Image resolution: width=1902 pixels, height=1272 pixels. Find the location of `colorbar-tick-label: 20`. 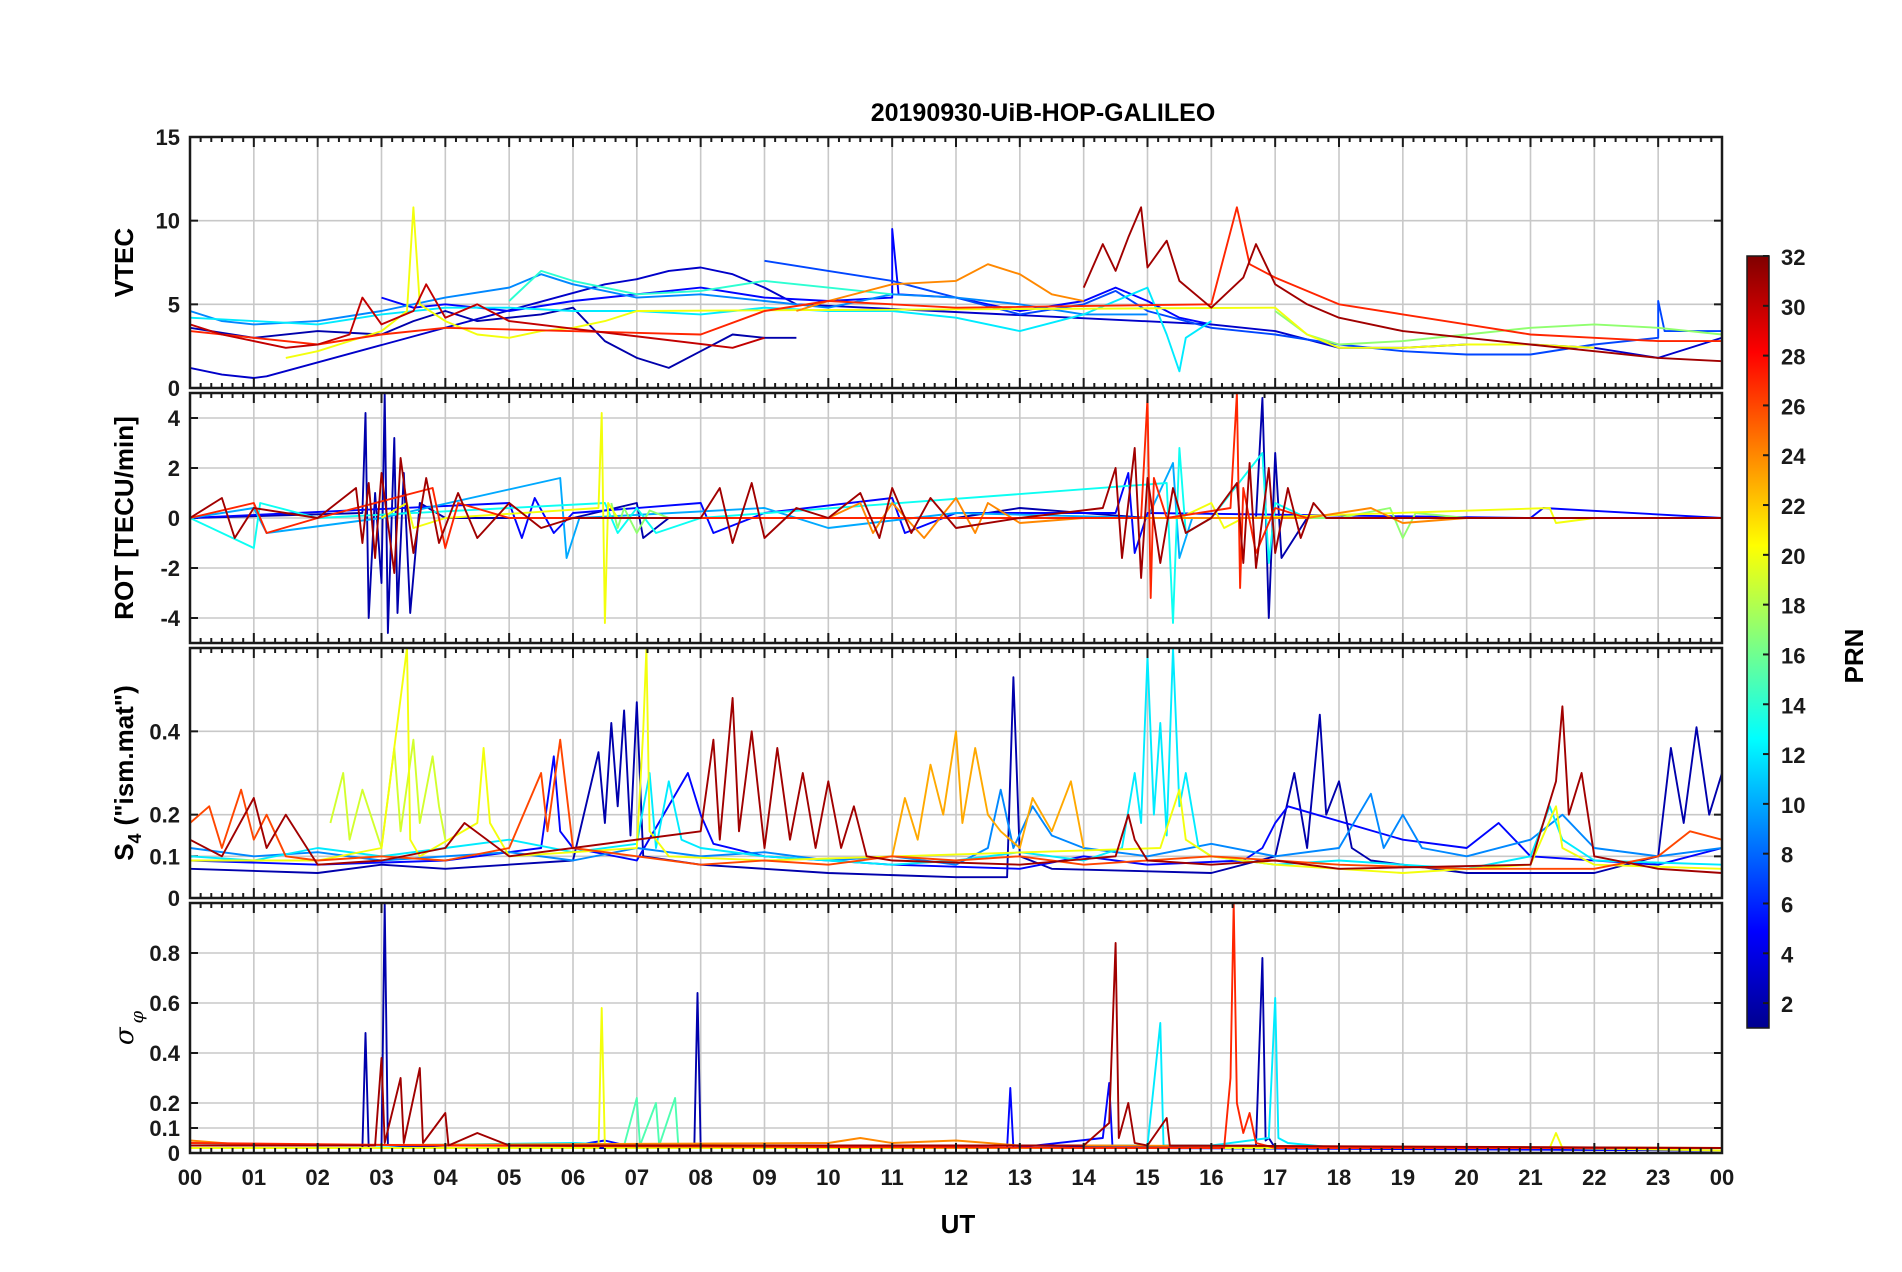

colorbar-tick-label: 20 is located at coordinates (1793, 556).